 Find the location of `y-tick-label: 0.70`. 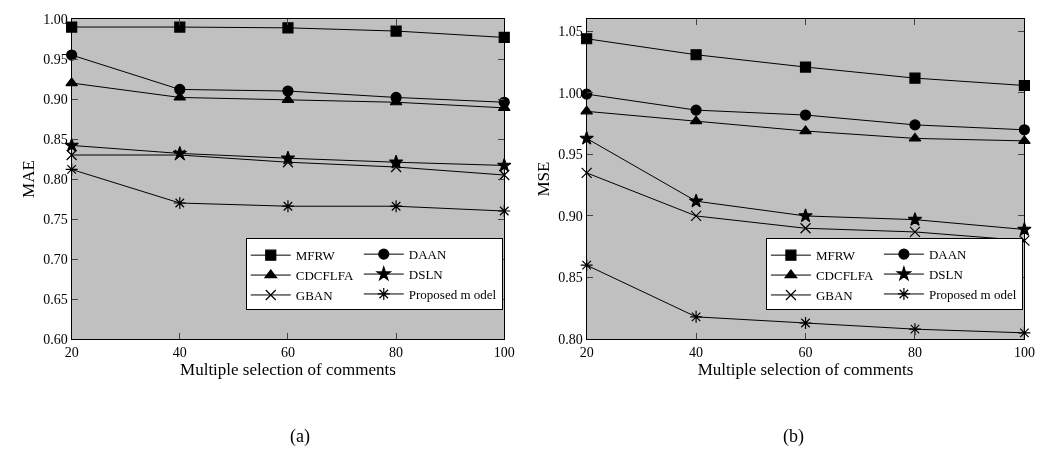

y-tick-label: 0.70 is located at coordinates (55, 259).